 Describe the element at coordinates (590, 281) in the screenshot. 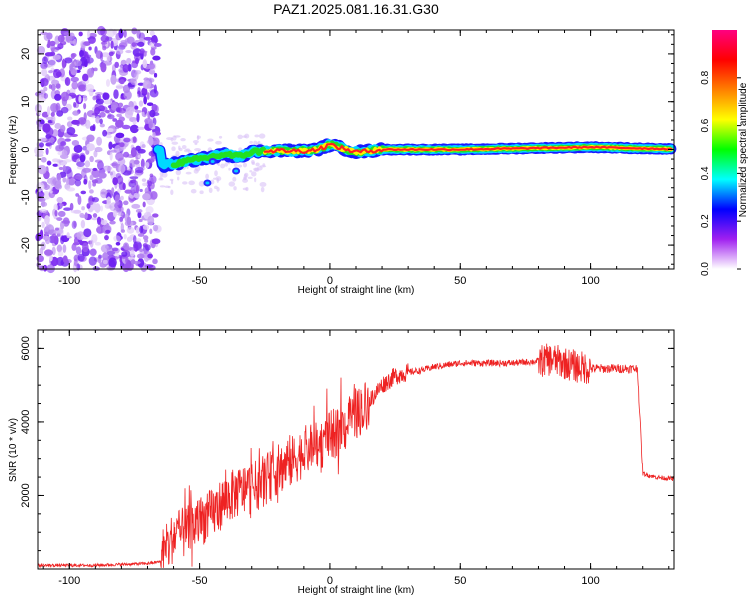

I see `x-tick-label: 100` at that location.